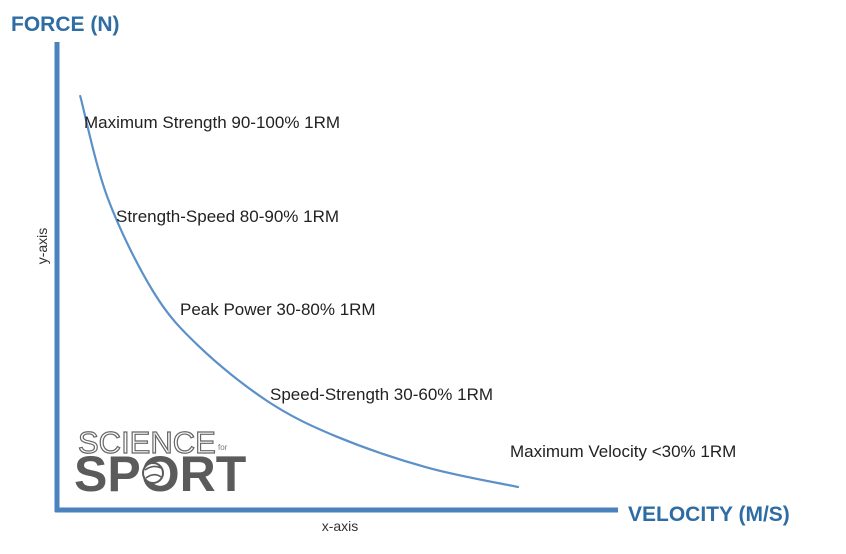 The width and height of the screenshot is (846, 554). Describe the element at coordinates (223, 447) in the screenshot. I see `logo-text-for: for` at that location.